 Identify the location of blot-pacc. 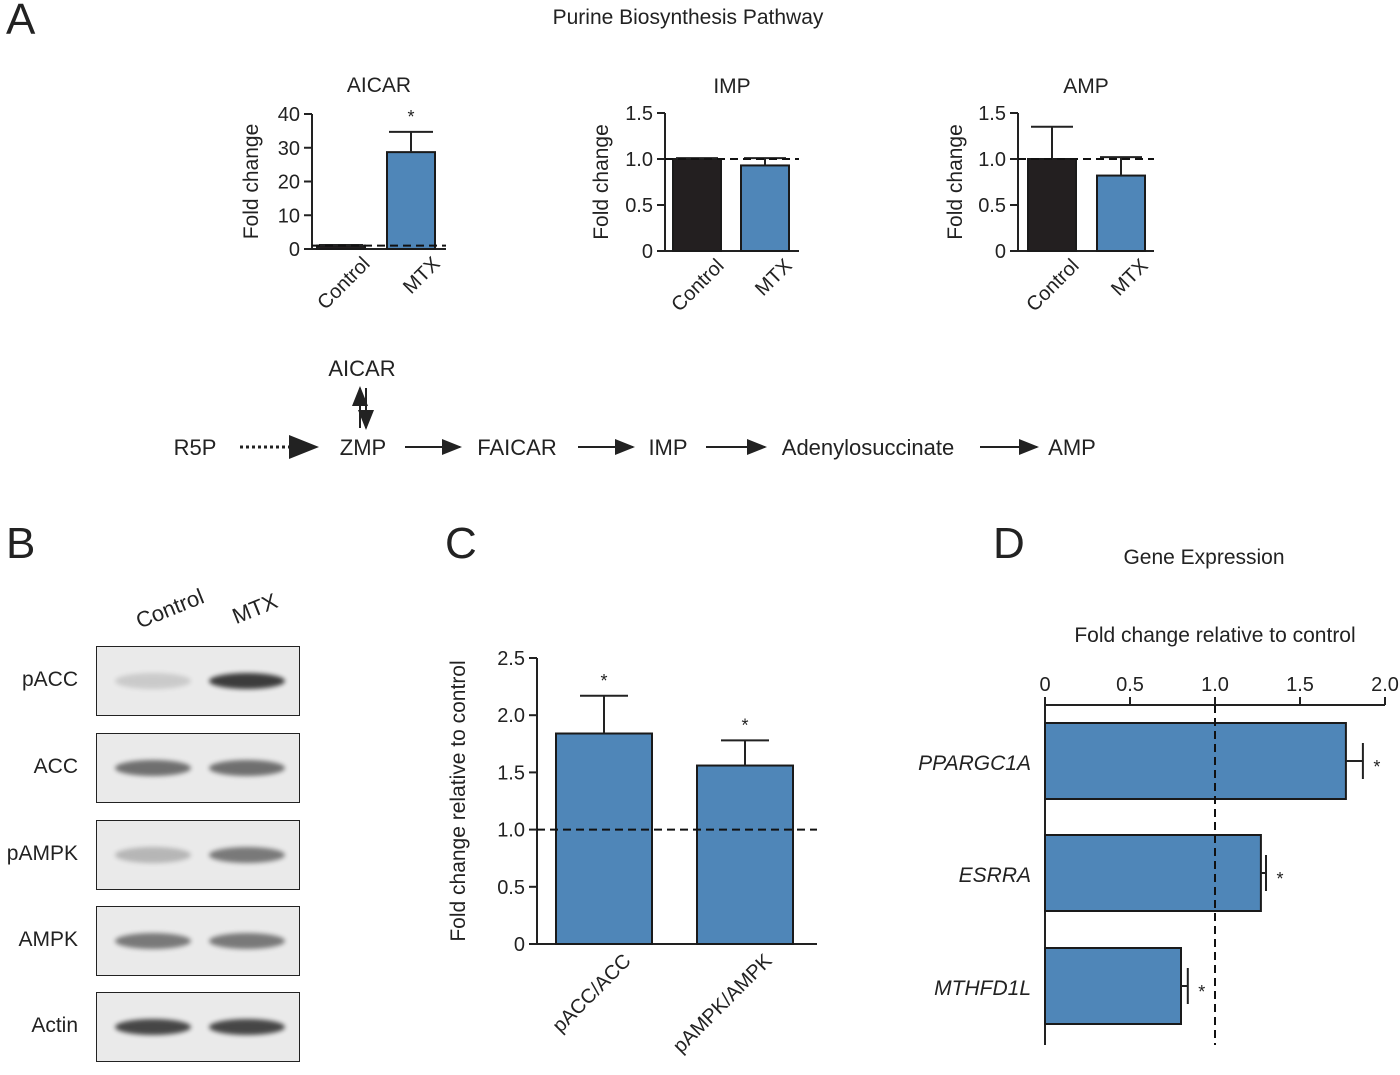
(198, 681).